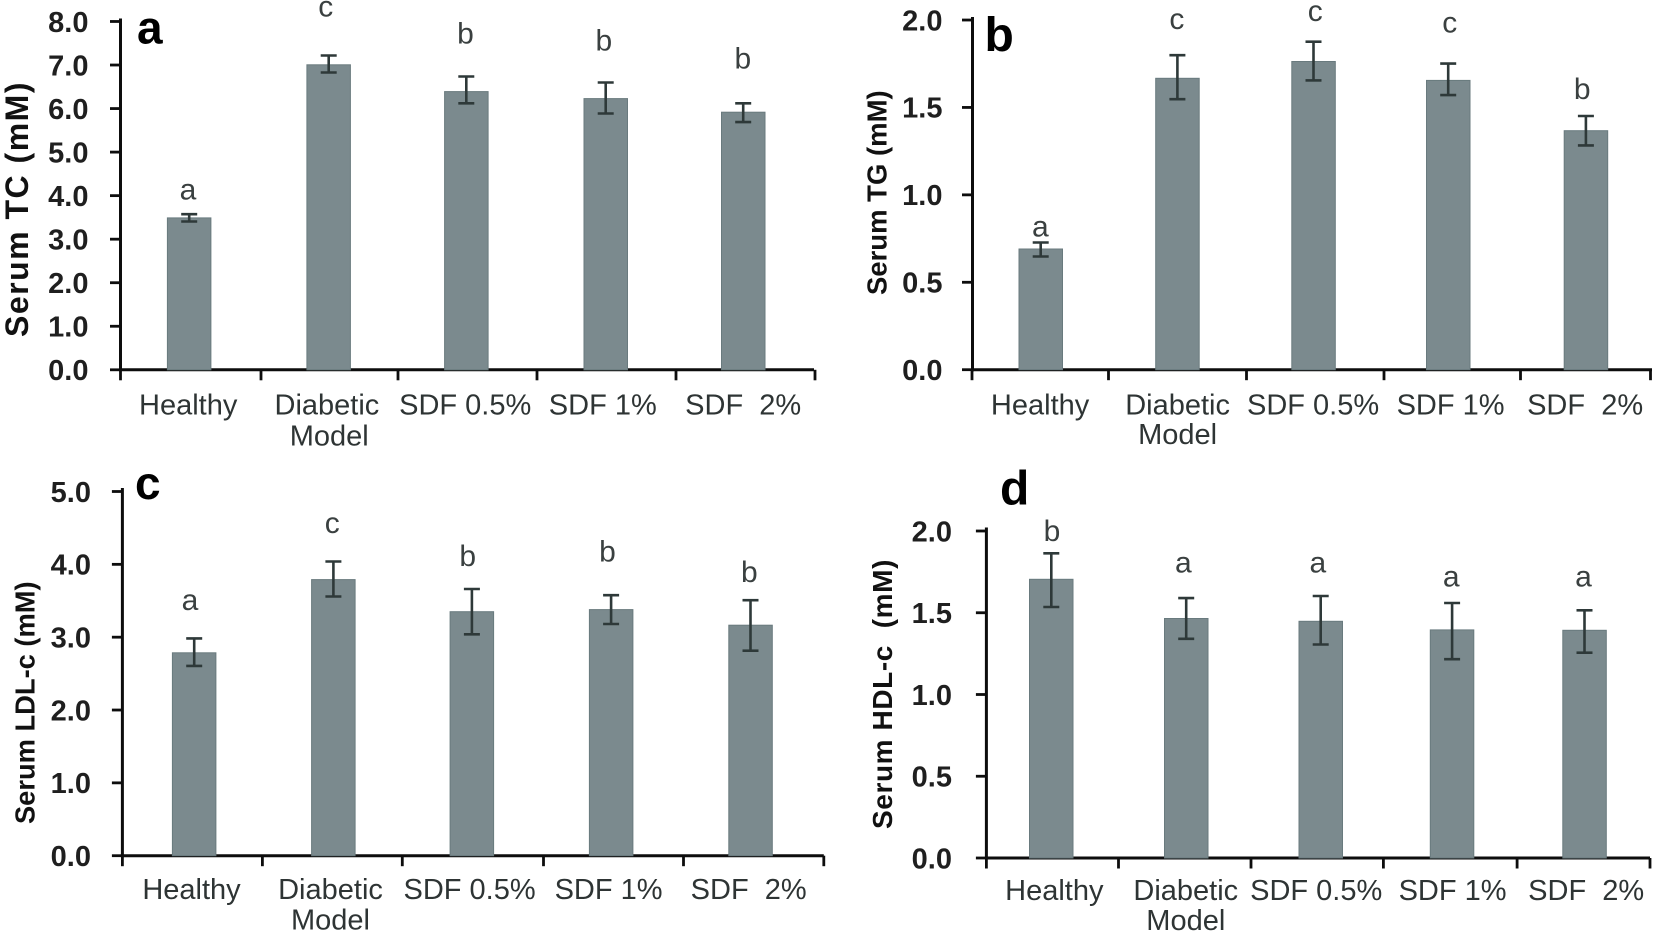  I want to click on svg-text: Serum HDL-c (mM), so click(882, 694).